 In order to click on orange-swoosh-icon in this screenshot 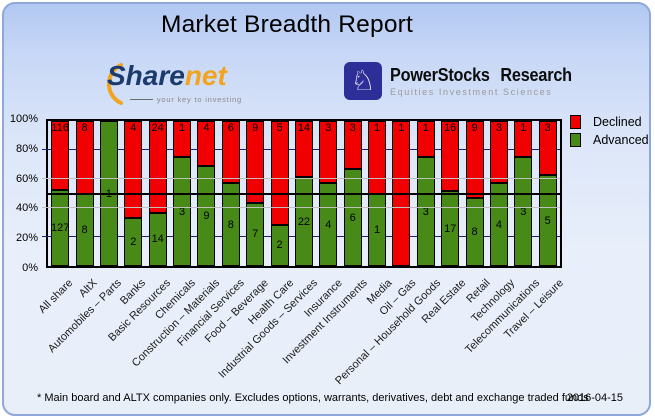, I will do `click(115, 84)`.